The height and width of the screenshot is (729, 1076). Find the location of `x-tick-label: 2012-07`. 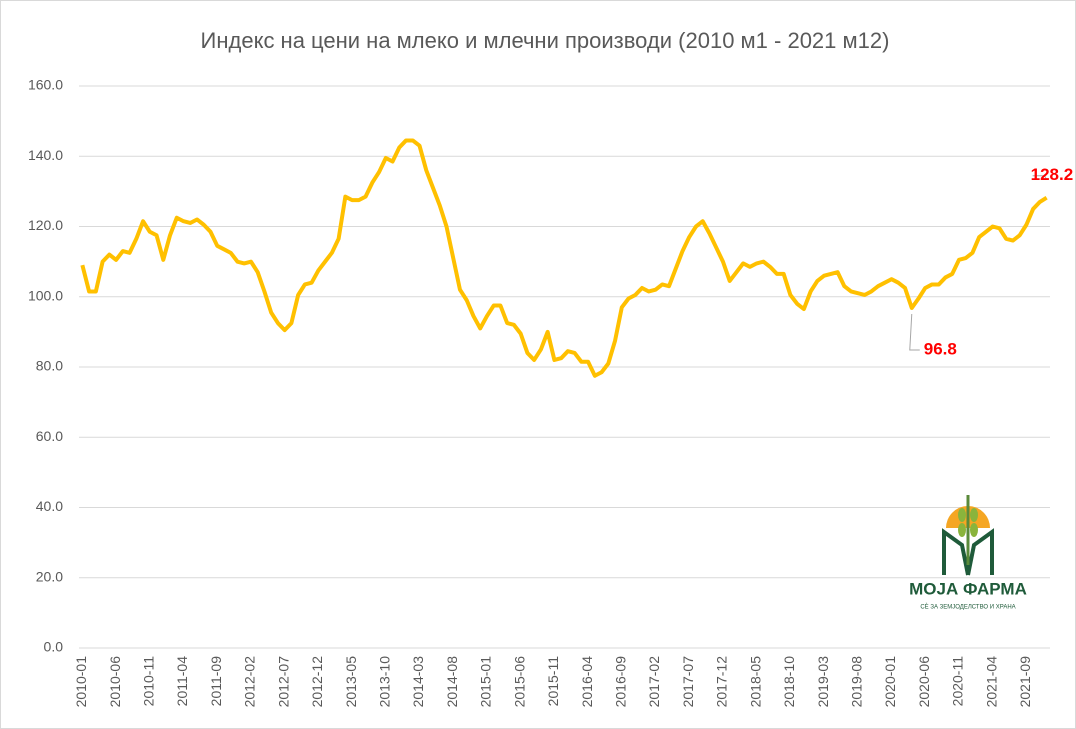

x-tick-label: 2012-07 is located at coordinates (283, 682).